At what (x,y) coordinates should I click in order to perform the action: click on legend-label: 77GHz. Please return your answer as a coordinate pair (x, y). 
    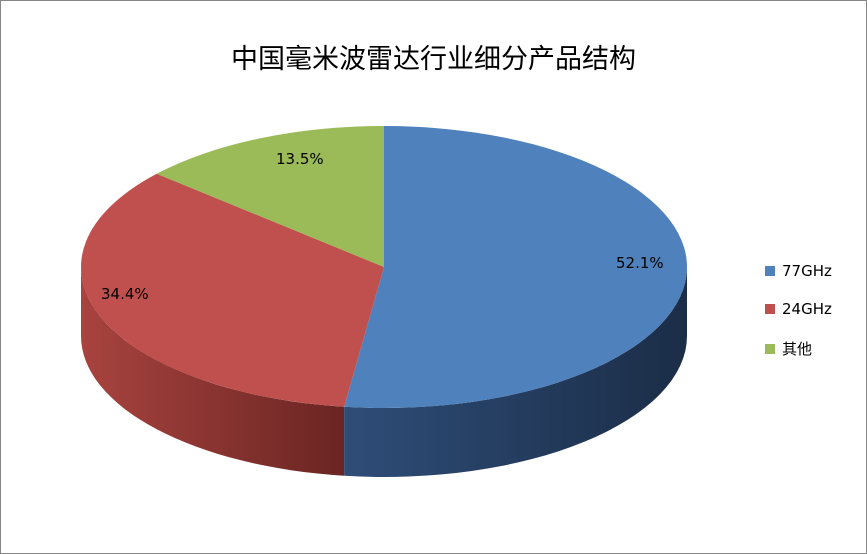
    Looking at the image, I should click on (807, 271).